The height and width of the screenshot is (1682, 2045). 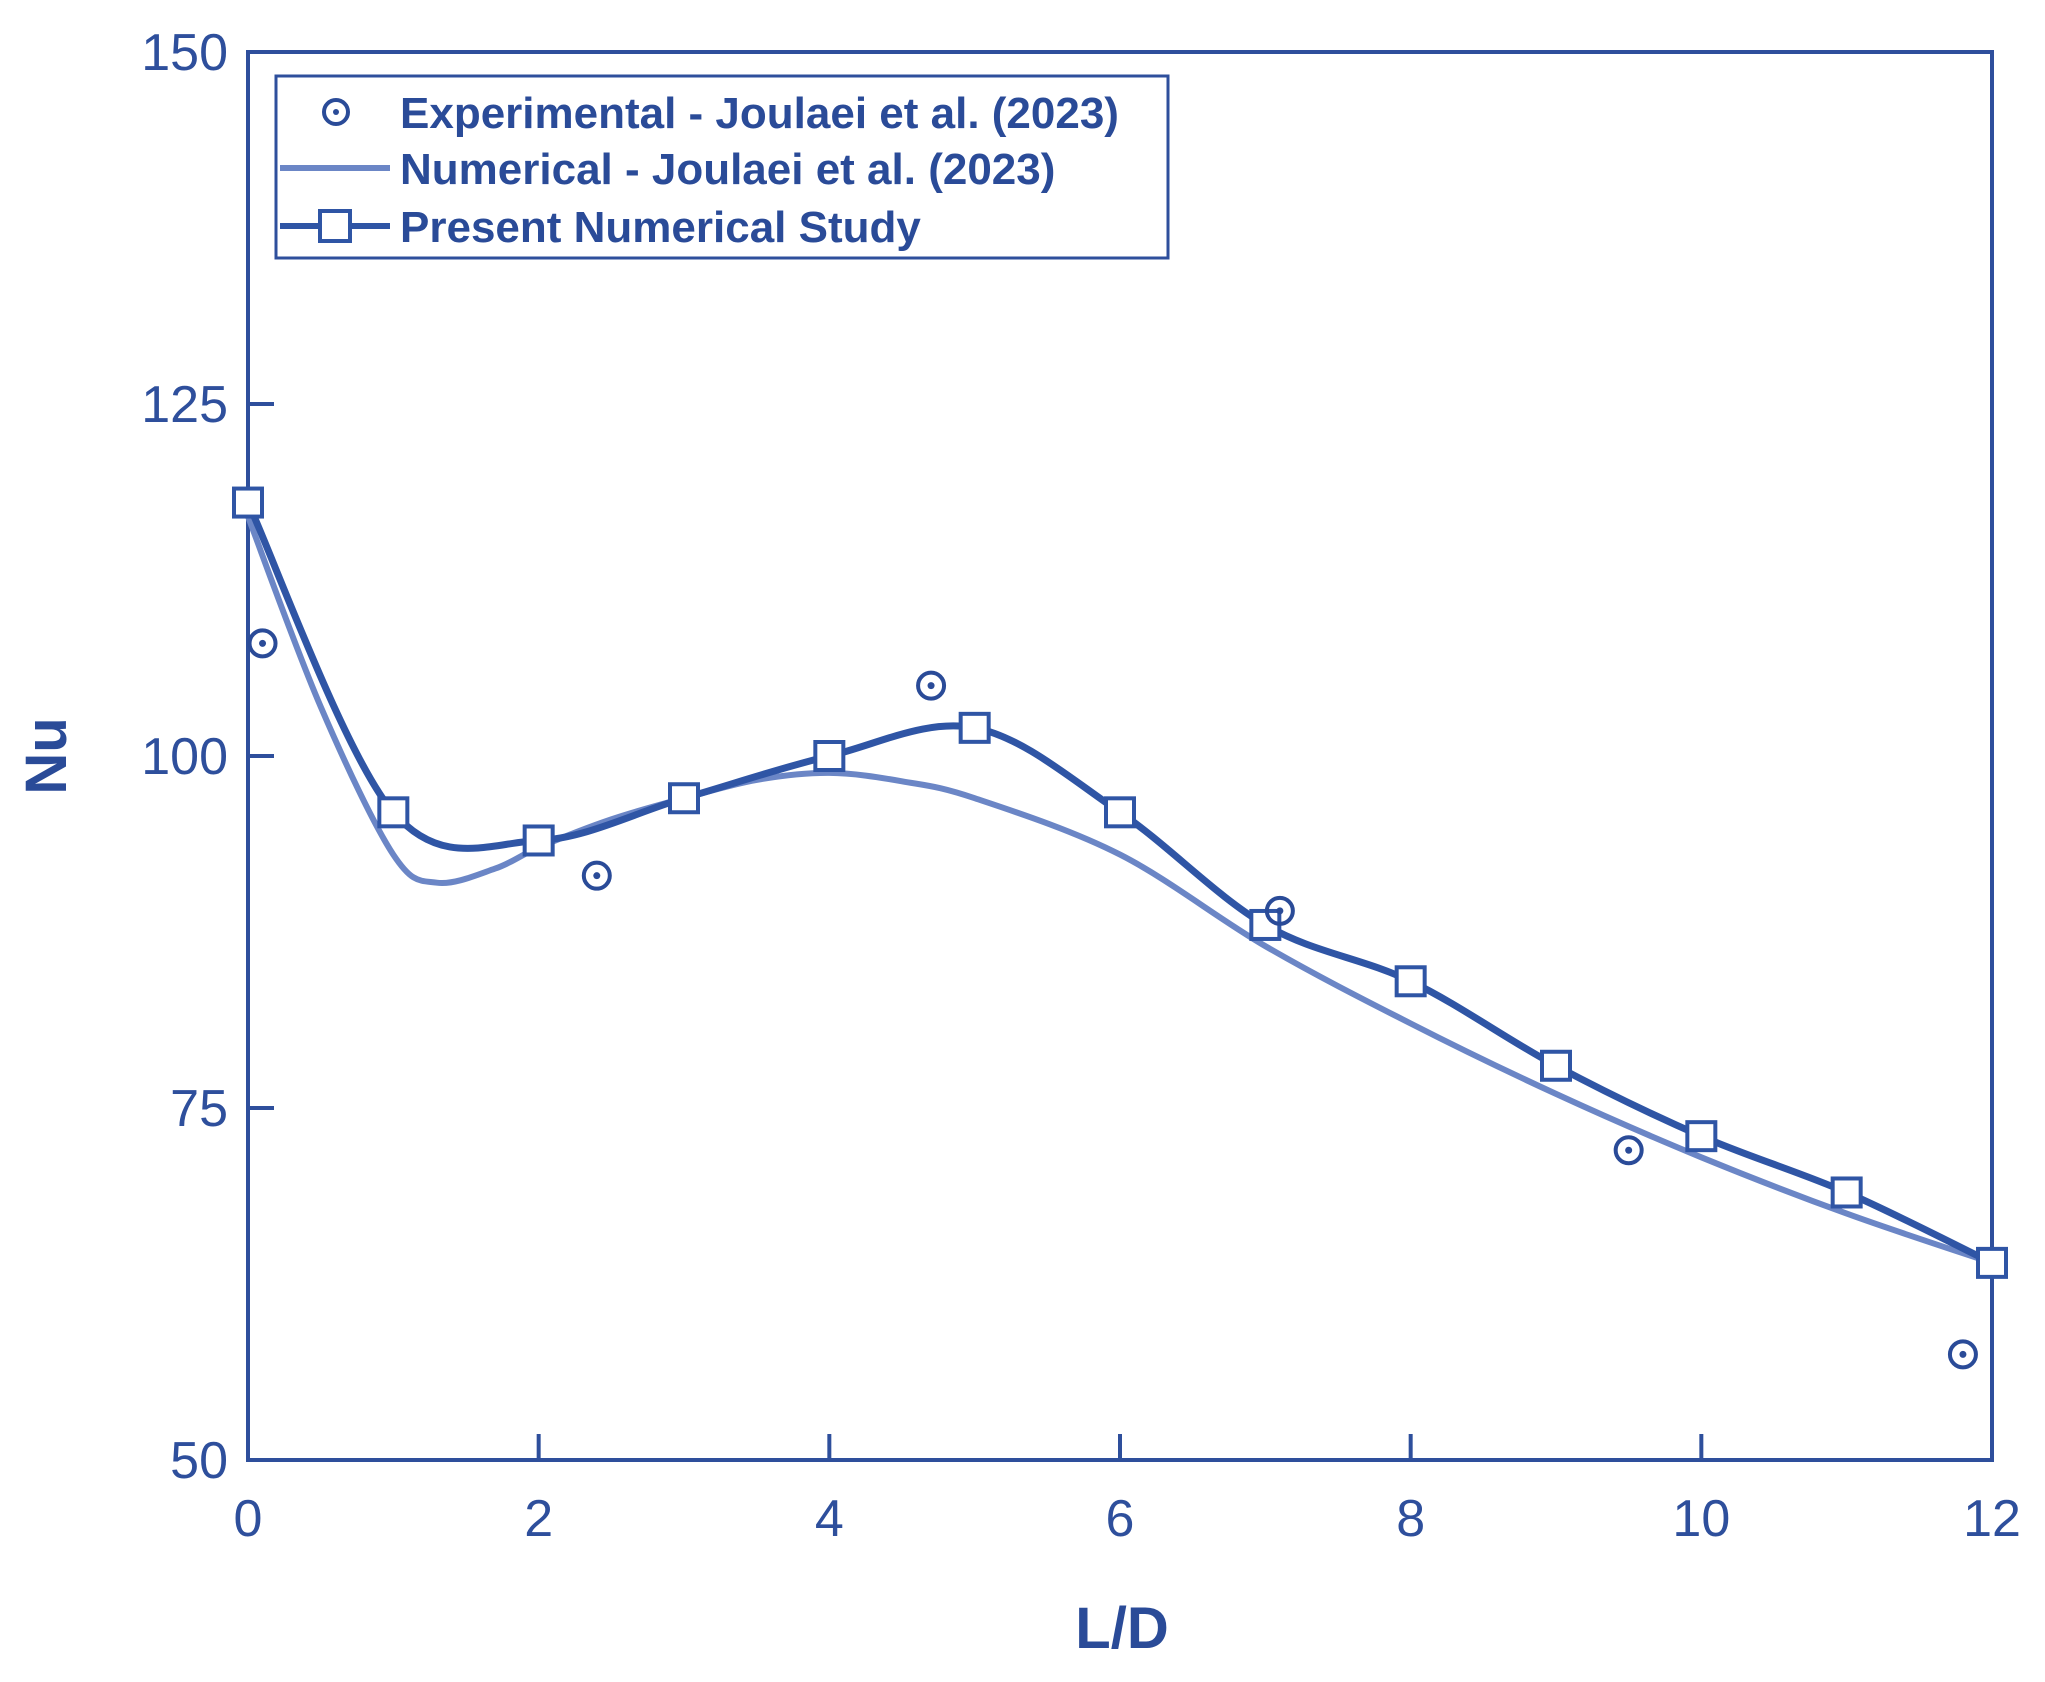 What do you see at coordinates (1701, 1519) in the screenshot?
I see `x-tick-label: 10` at bounding box center [1701, 1519].